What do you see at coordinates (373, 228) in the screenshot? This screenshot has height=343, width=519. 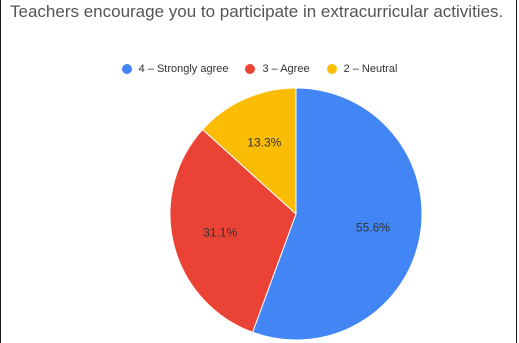 I see `pie-slice-value-label: 55.6%` at bounding box center [373, 228].